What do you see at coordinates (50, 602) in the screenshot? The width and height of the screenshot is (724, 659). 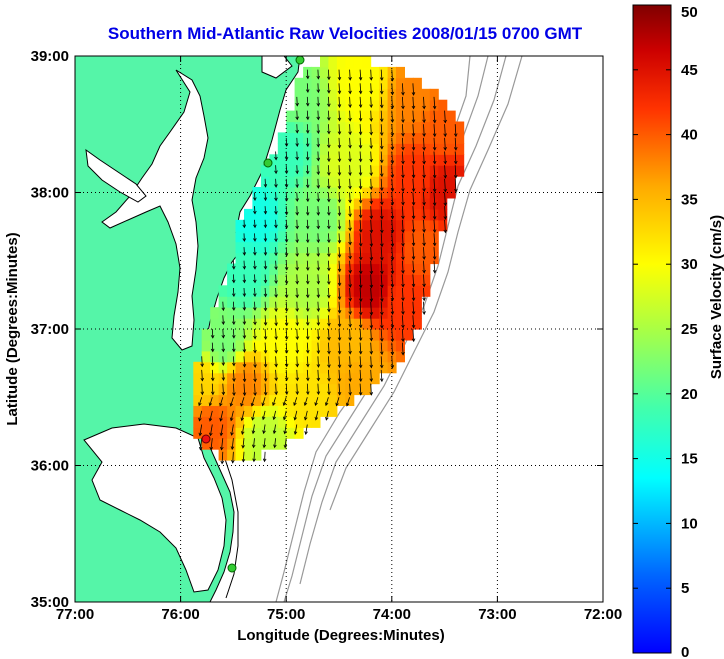 I see `y-tick-label: 35:00` at bounding box center [50, 602].